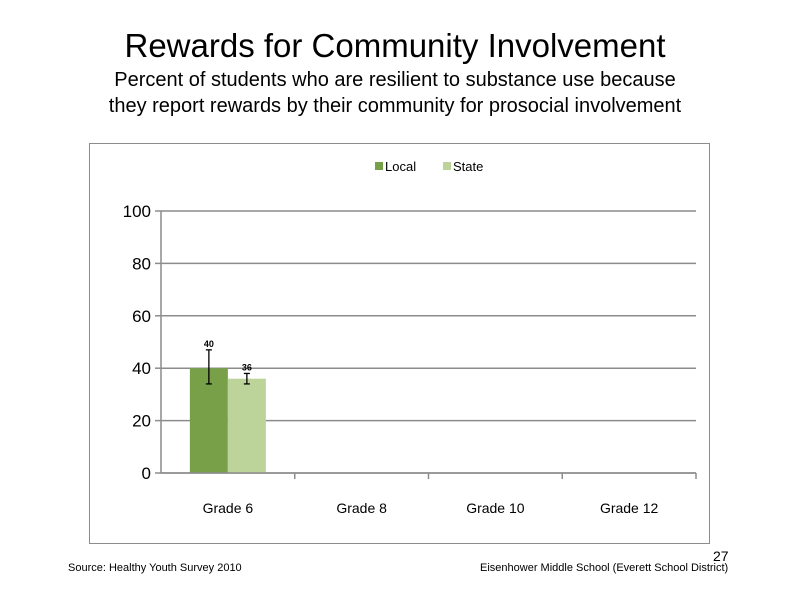  I want to click on y-tick-label: 0, so click(146, 473).